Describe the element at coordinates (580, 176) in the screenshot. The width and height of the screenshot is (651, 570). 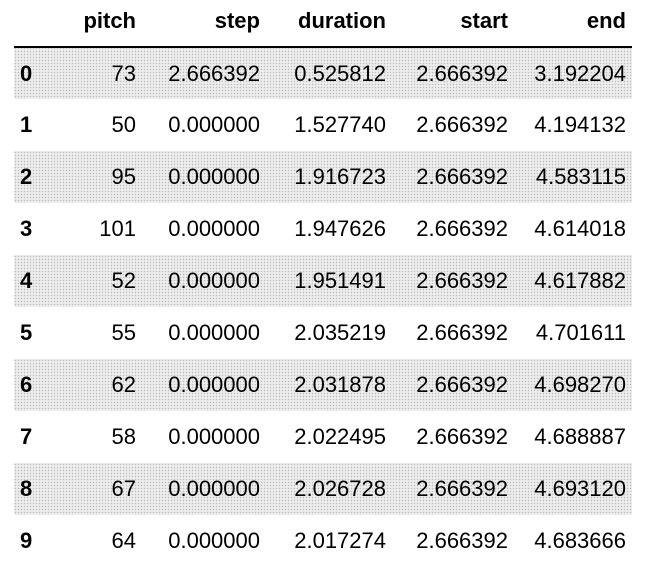
I see `cell-end: 4.583115` at that location.